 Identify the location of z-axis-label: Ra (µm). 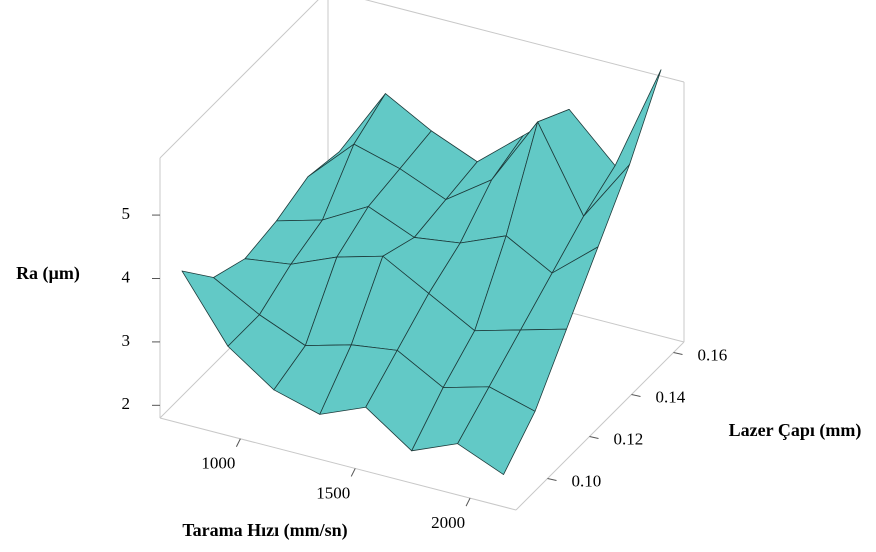
(48, 273).